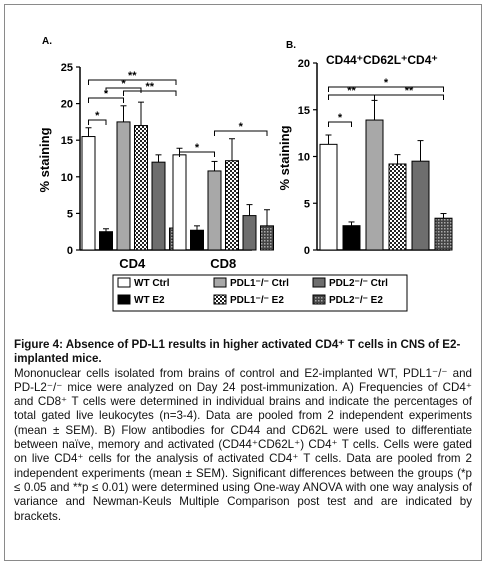 The height and width of the screenshot is (565, 486). Describe the element at coordinates (44, 159) in the screenshot. I see `panel-a-ylabel: % staining` at that location.